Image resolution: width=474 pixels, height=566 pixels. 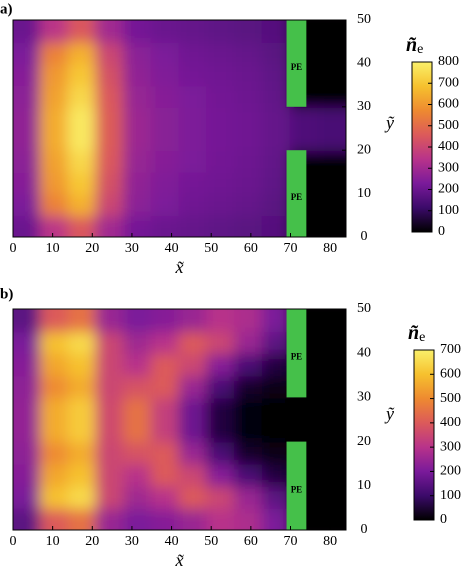 I want to click on y-tick-label: 30, so click(x=364, y=106).